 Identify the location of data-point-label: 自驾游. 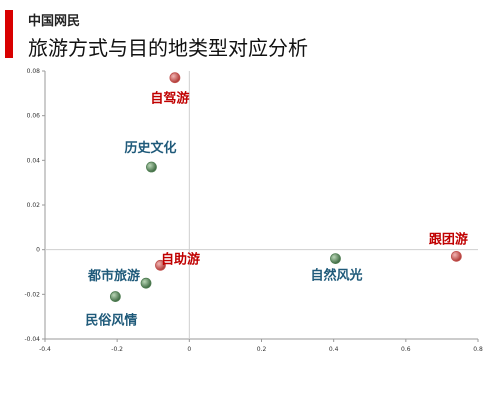
(169, 99).